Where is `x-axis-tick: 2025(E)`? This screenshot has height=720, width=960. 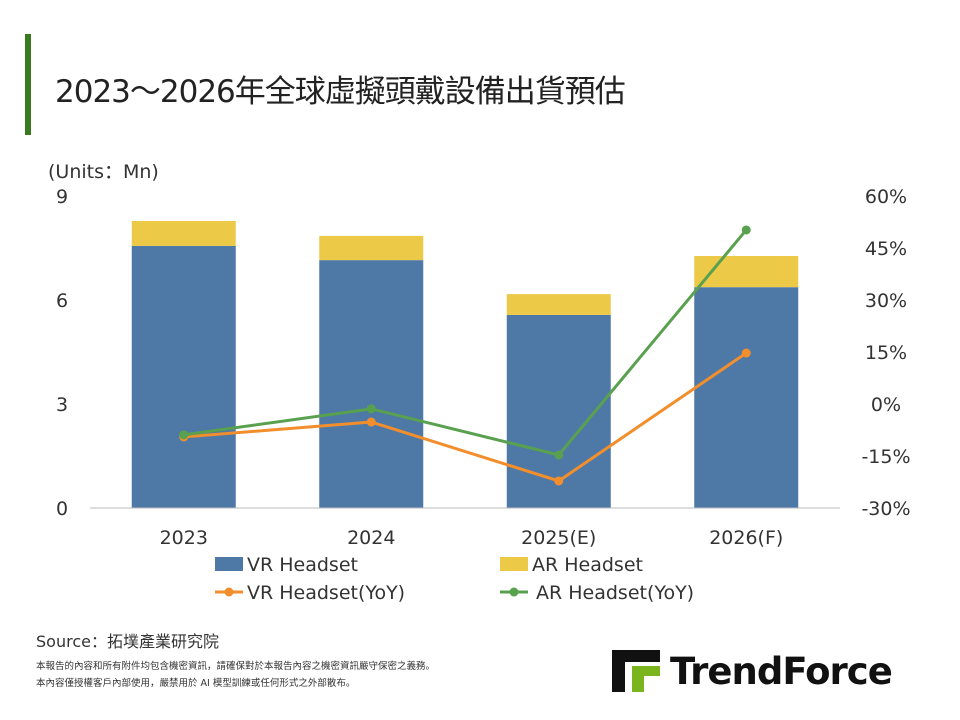
x-axis-tick: 2025(E) is located at coordinates (558, 538).